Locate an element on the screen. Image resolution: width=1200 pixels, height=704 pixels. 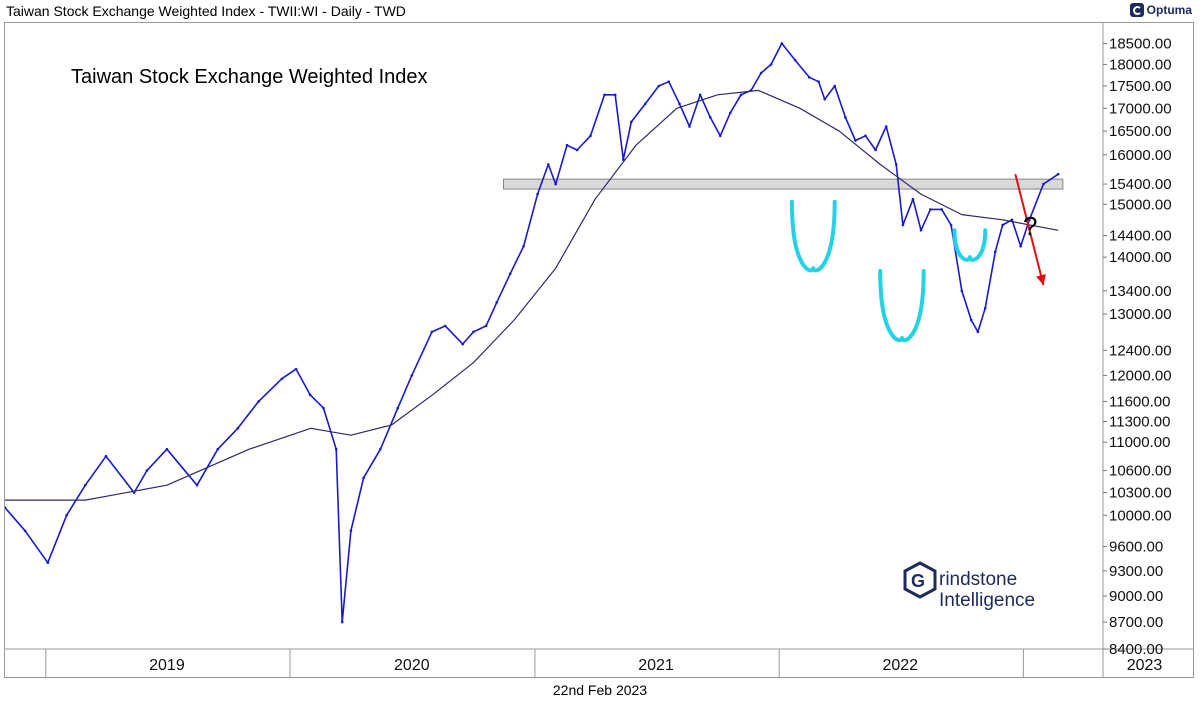
grindstone-logo-icon: G is located at coordinates (920, 580).